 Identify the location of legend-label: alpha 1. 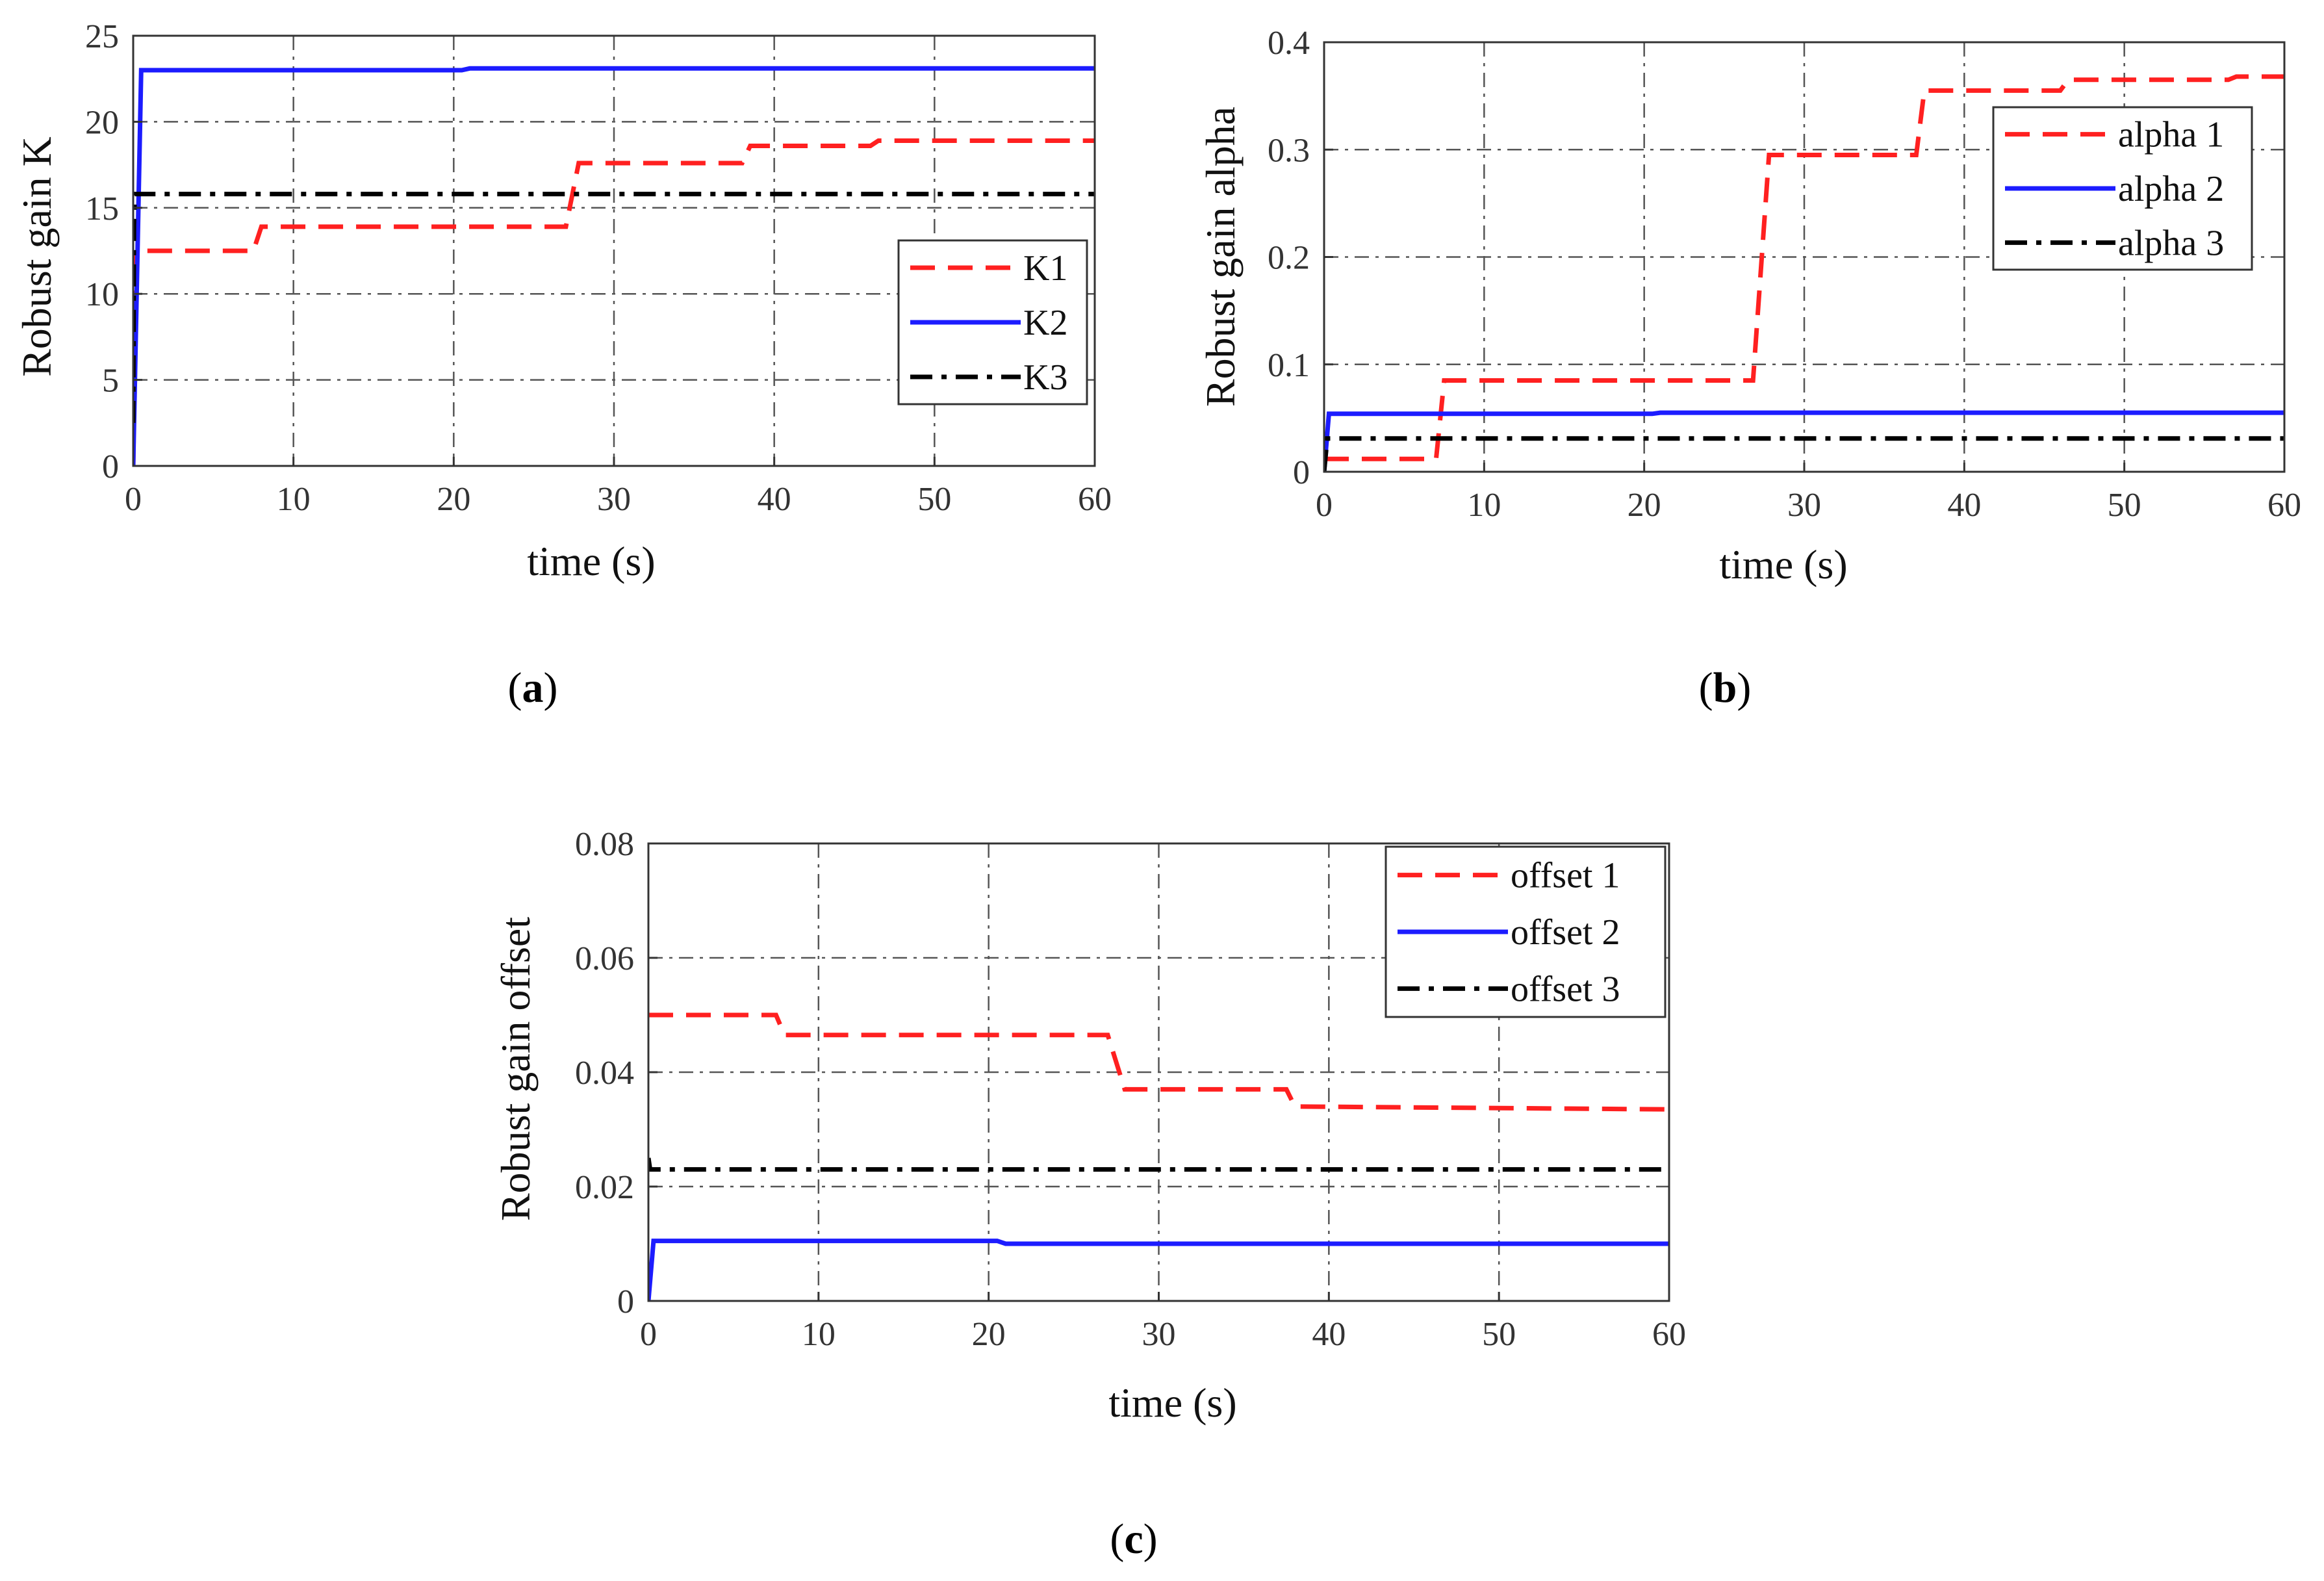
(2171, 135).